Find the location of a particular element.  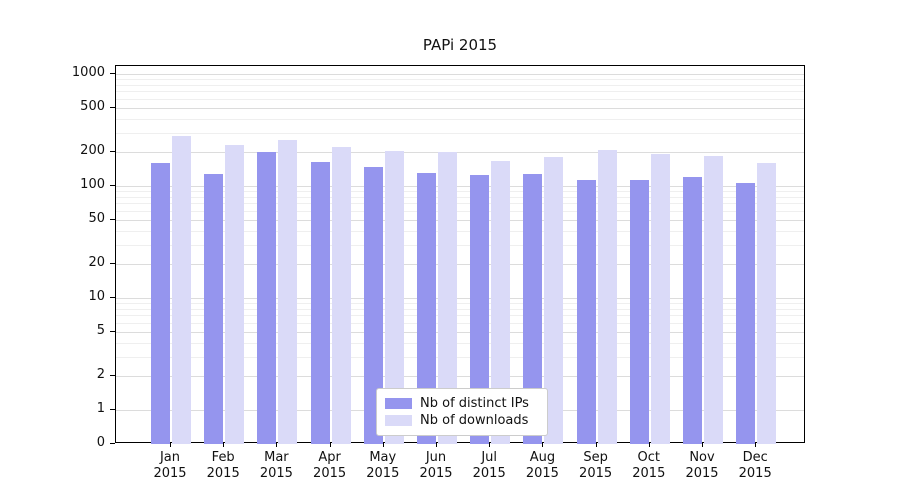

x-tick-label: Nov 2015 is located at coordinates (702, 466).